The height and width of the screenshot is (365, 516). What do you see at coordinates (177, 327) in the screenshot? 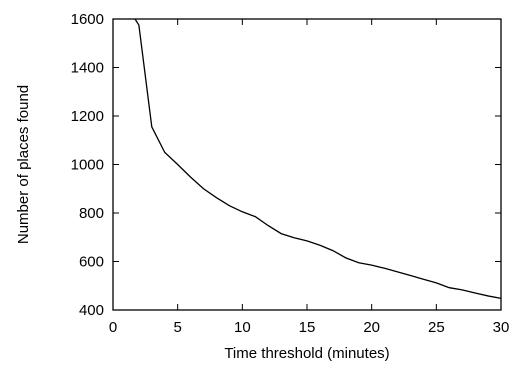
I see `x-tick-label: 5` at bounding box center [177, 327].